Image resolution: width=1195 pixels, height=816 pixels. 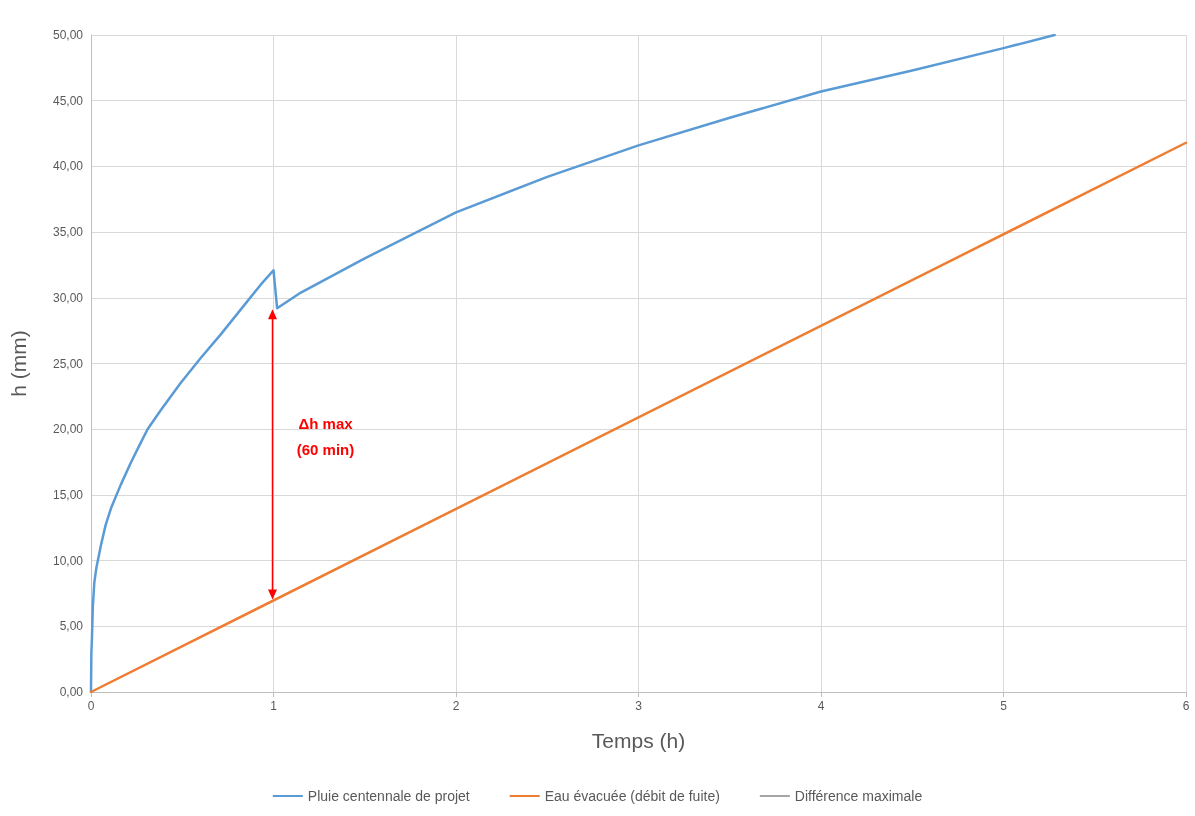 What do you see at coordinates (388, 796) in the screenshot?
I see `legend-label: Pluie centennale de projet` at bounding box center [388, 796].